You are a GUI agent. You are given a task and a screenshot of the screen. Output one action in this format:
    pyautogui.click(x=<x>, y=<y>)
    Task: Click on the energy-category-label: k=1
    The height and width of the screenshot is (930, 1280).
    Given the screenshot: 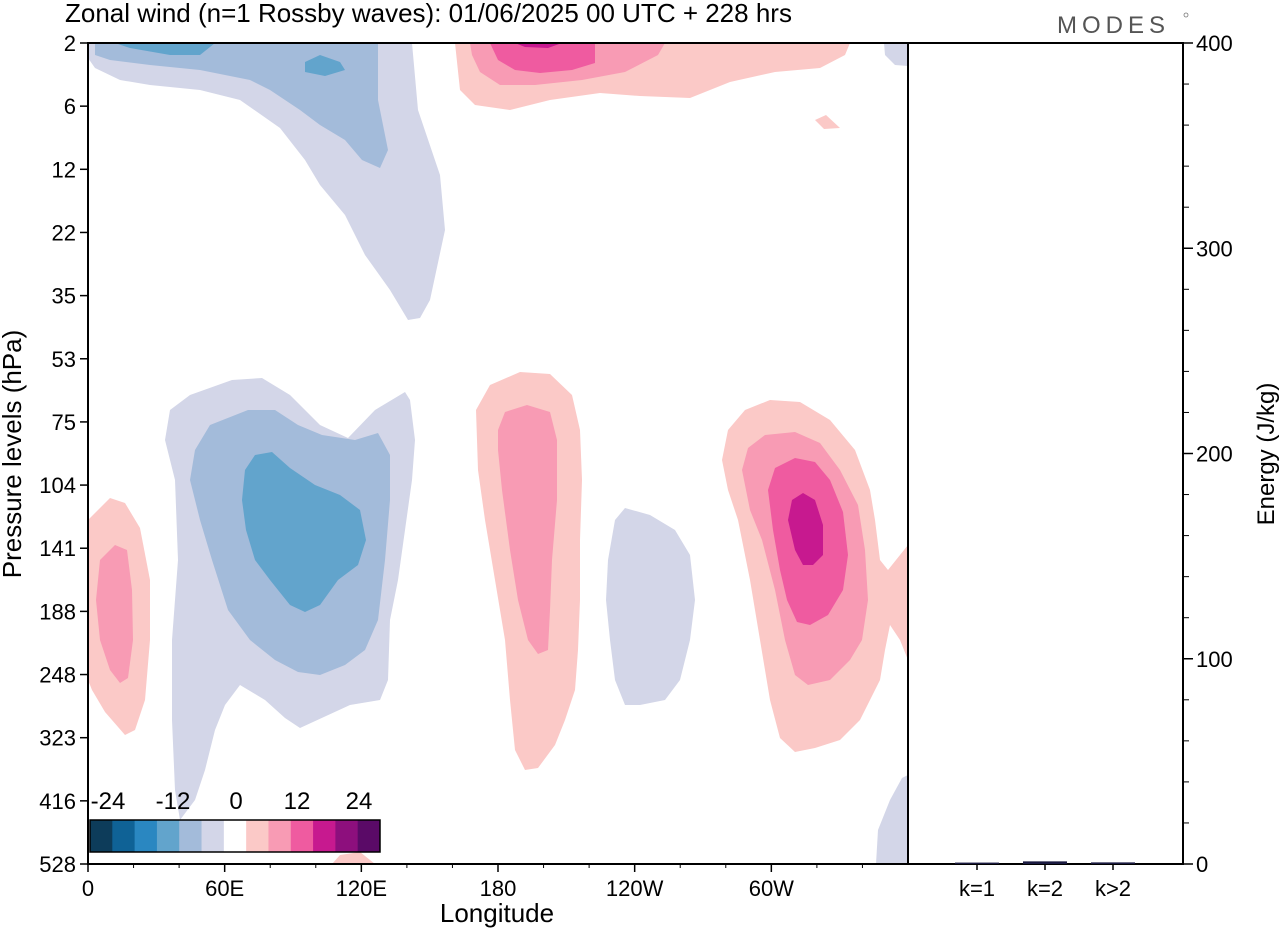 What is the action you would take?
    pyautogui.click(x=977, y=888)
    